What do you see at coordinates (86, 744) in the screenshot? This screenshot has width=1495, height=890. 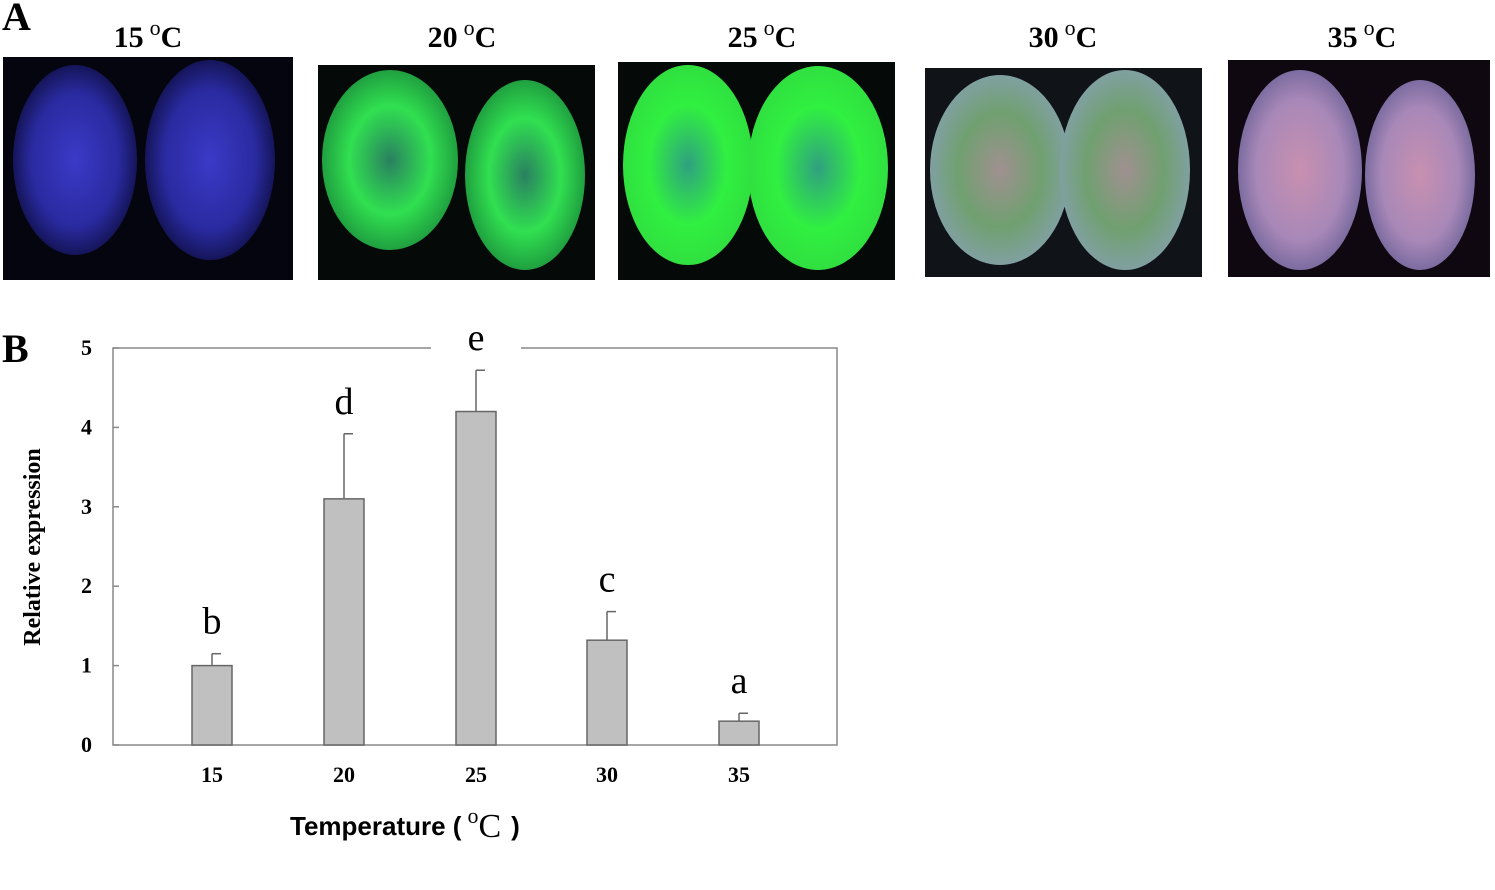 I see `y-tick-label: 0` at bounding box center [86, 744].